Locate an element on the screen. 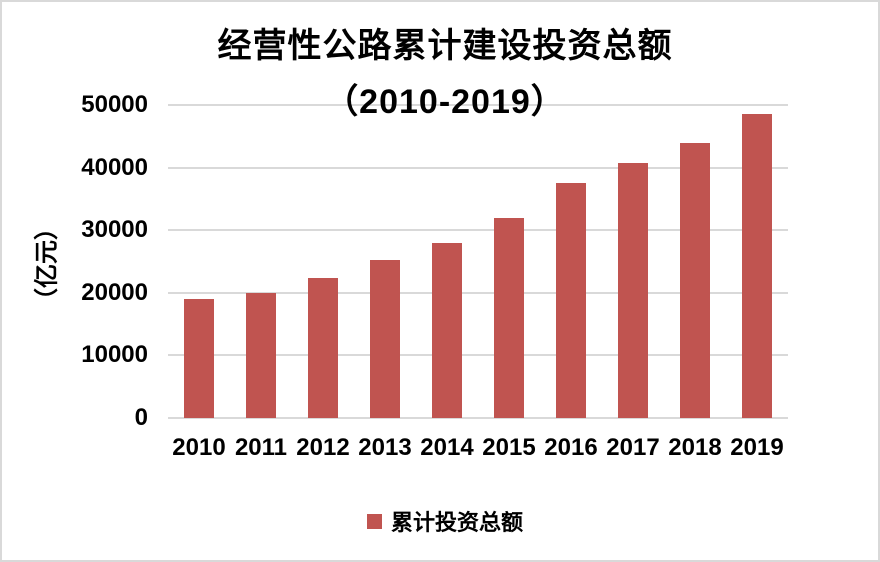 The width and height of the screenshot is (880, 562). x-axis-tick-label: 2010 is located at coordinates (199, 447).